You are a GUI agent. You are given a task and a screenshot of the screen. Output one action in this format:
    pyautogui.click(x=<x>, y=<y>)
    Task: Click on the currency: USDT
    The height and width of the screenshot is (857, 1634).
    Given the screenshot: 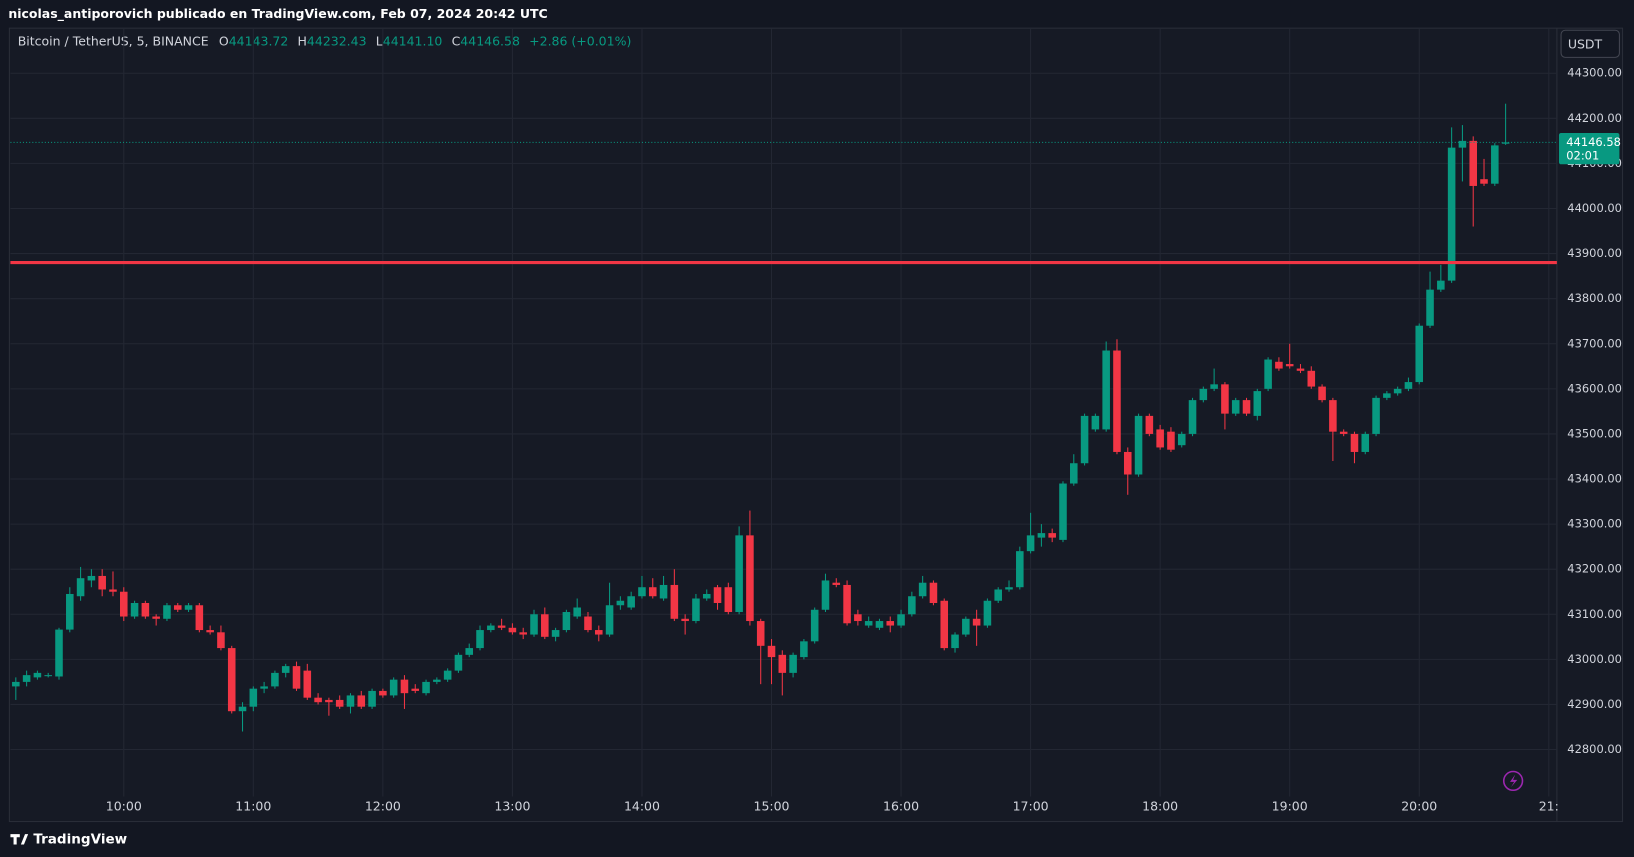 What is the action you would take?
    pyautogui.click(x=1585, y=43)
    